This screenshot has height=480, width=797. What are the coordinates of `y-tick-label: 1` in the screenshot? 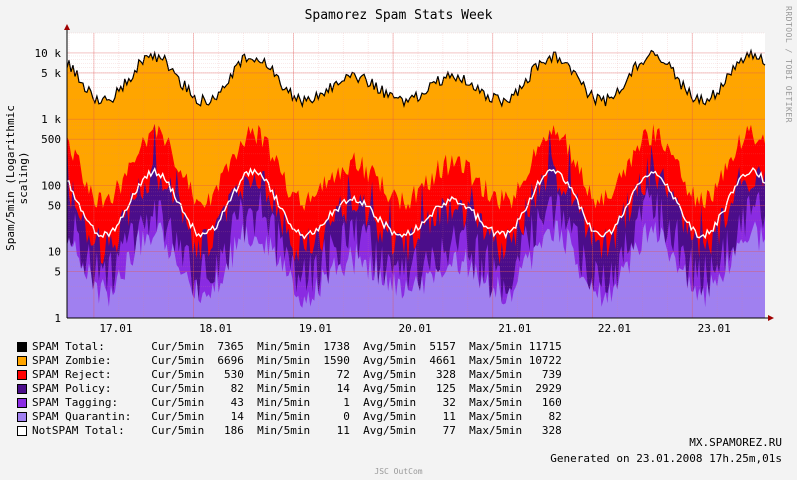 It's located at (57, 318).